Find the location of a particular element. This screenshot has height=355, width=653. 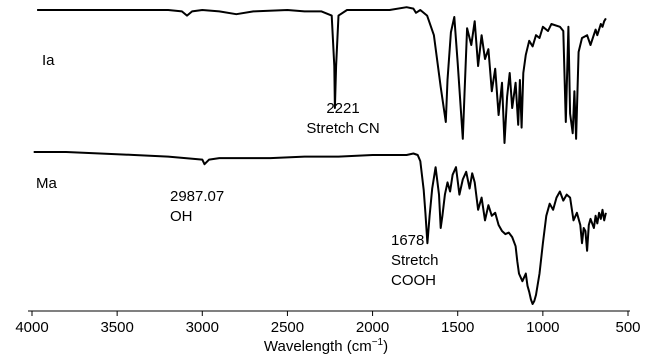

x-tick-label: 3000 is located at coordinates (202, 327).